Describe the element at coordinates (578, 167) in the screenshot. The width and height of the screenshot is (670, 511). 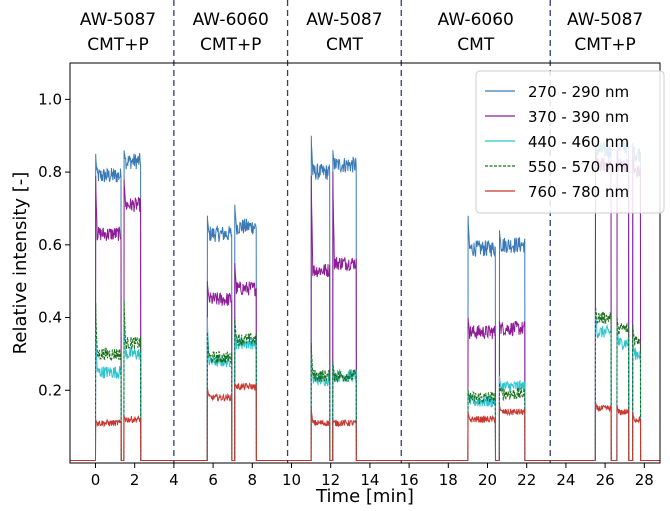
I see `legend-label-4: 550 - 570 nm` at that location.